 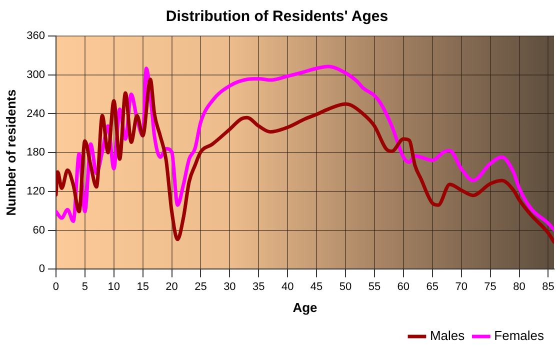 I want to click on y-axis-title: Number of residents, so click(x=10, y=152).